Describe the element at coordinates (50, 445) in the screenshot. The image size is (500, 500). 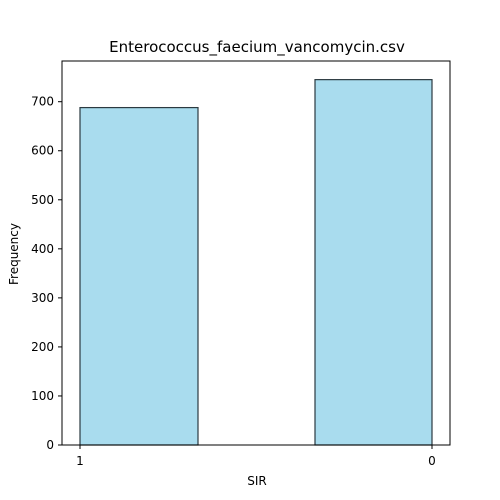
I see `y-tick-label-0: 0` at that location.